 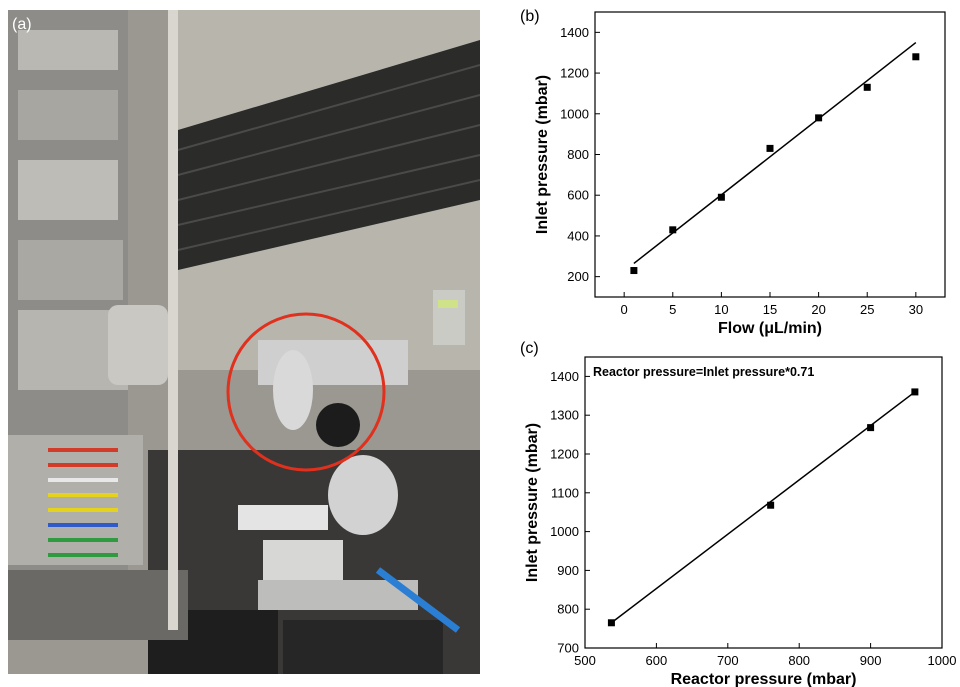 I want to click on wall-vent-panel, so click(x=329, y=155).